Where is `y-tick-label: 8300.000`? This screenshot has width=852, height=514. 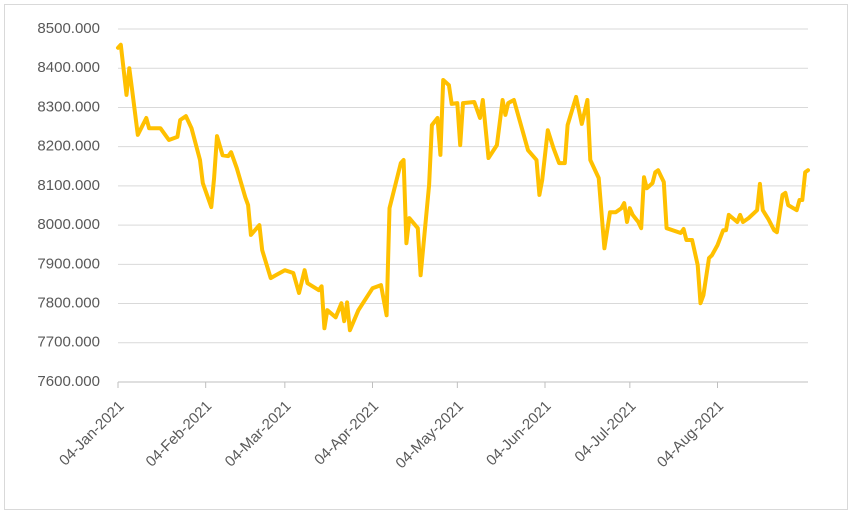 y-tick-label: 8300.000 is located at coordinates (68, 106).